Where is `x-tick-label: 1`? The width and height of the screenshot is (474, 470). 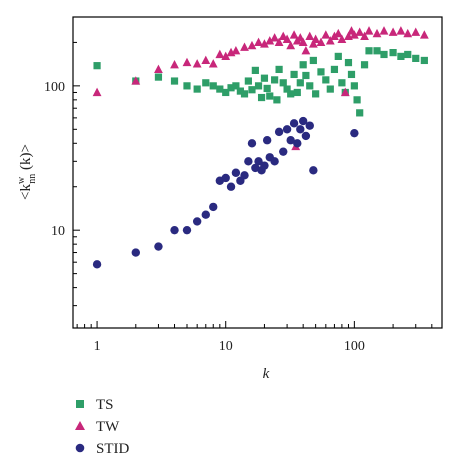 x-tick-label: 1 is located at coordinates (97, 346).